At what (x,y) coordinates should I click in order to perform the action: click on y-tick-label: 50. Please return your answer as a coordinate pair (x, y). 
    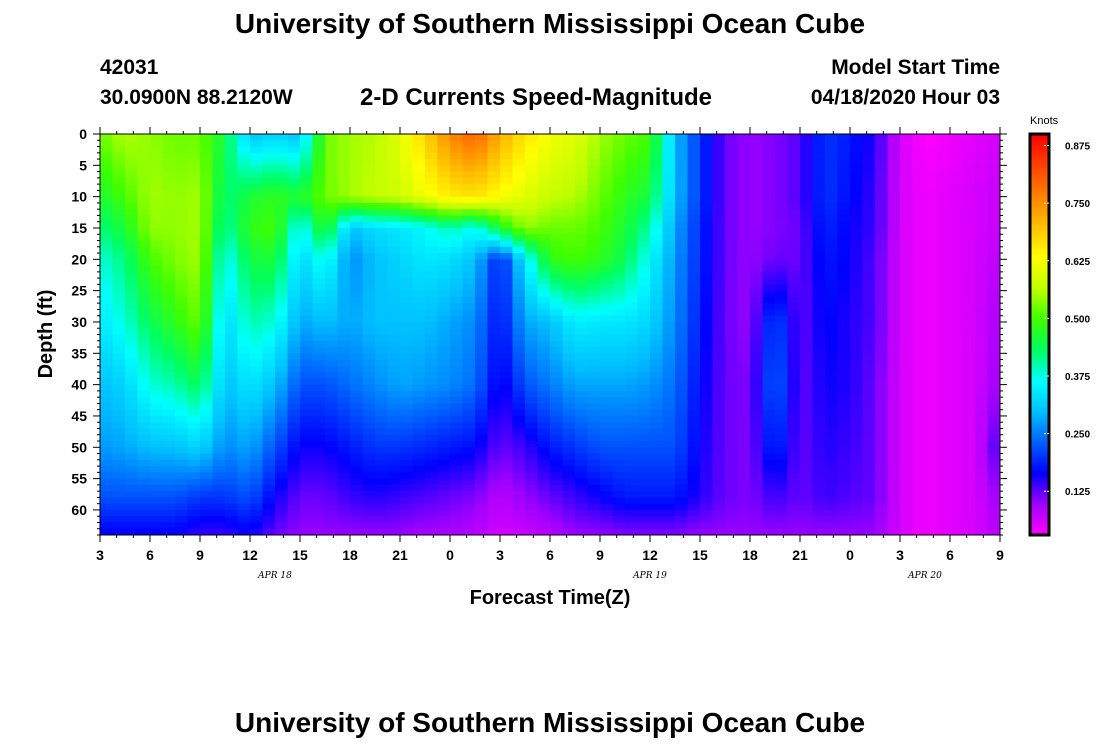
    Looking at the image, I should click on (79, 447).